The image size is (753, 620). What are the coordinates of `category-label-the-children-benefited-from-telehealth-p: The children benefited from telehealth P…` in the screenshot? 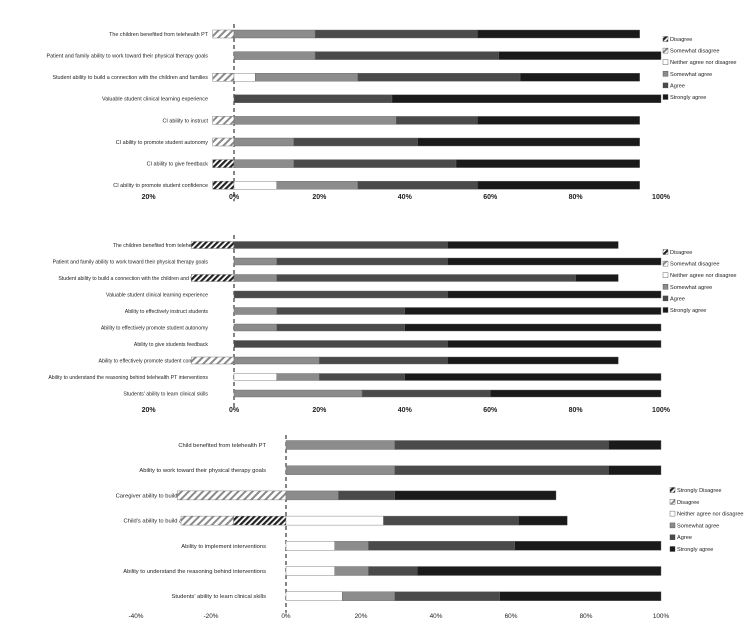 It's located at (161, 246).